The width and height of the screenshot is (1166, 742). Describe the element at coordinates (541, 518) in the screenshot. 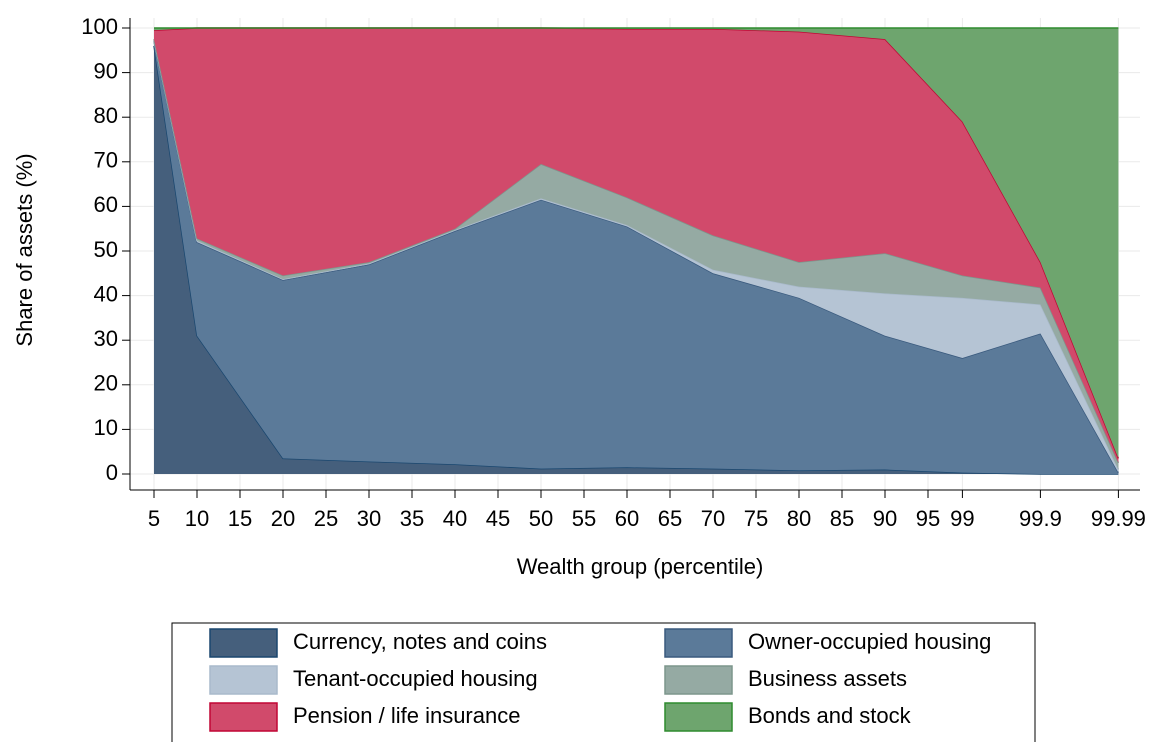

I see `x-tick-label: 50` at that location.